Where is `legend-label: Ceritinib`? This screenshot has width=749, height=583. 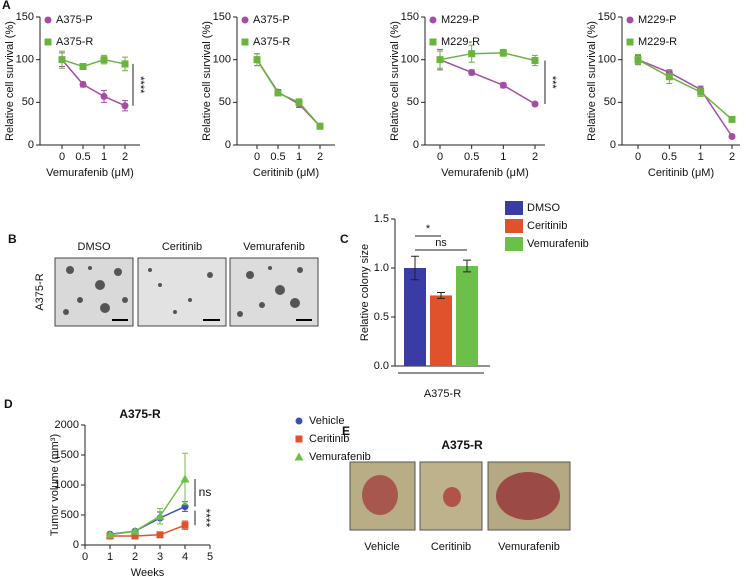 legend-label: Ceritinib is located at coordinates (329, 439).